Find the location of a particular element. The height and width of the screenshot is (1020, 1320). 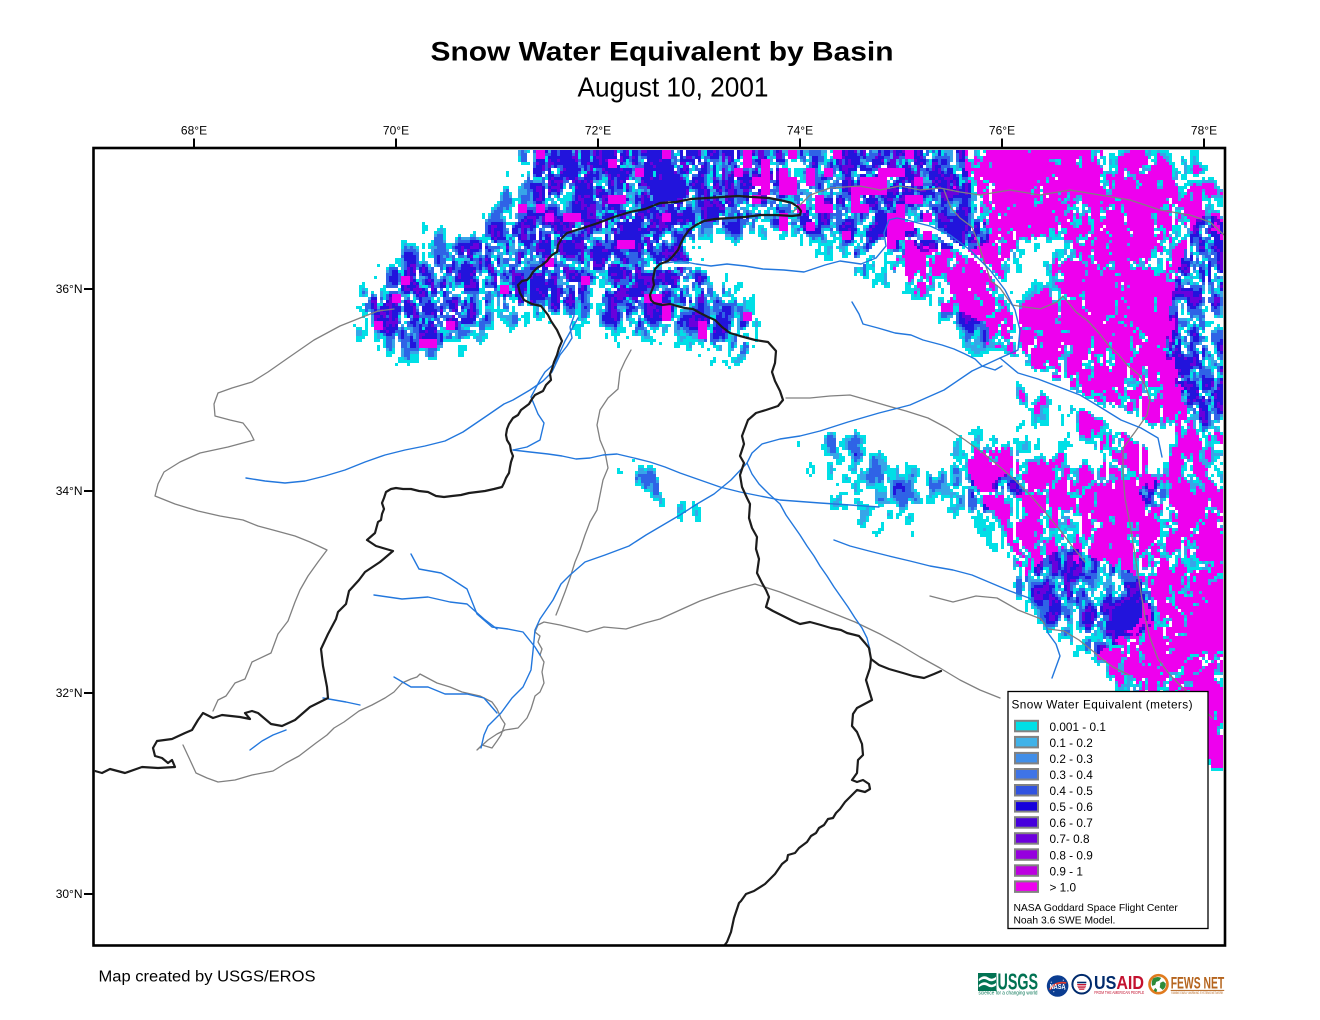

svg-text: 78°E is located at coordinates (1204, 131).